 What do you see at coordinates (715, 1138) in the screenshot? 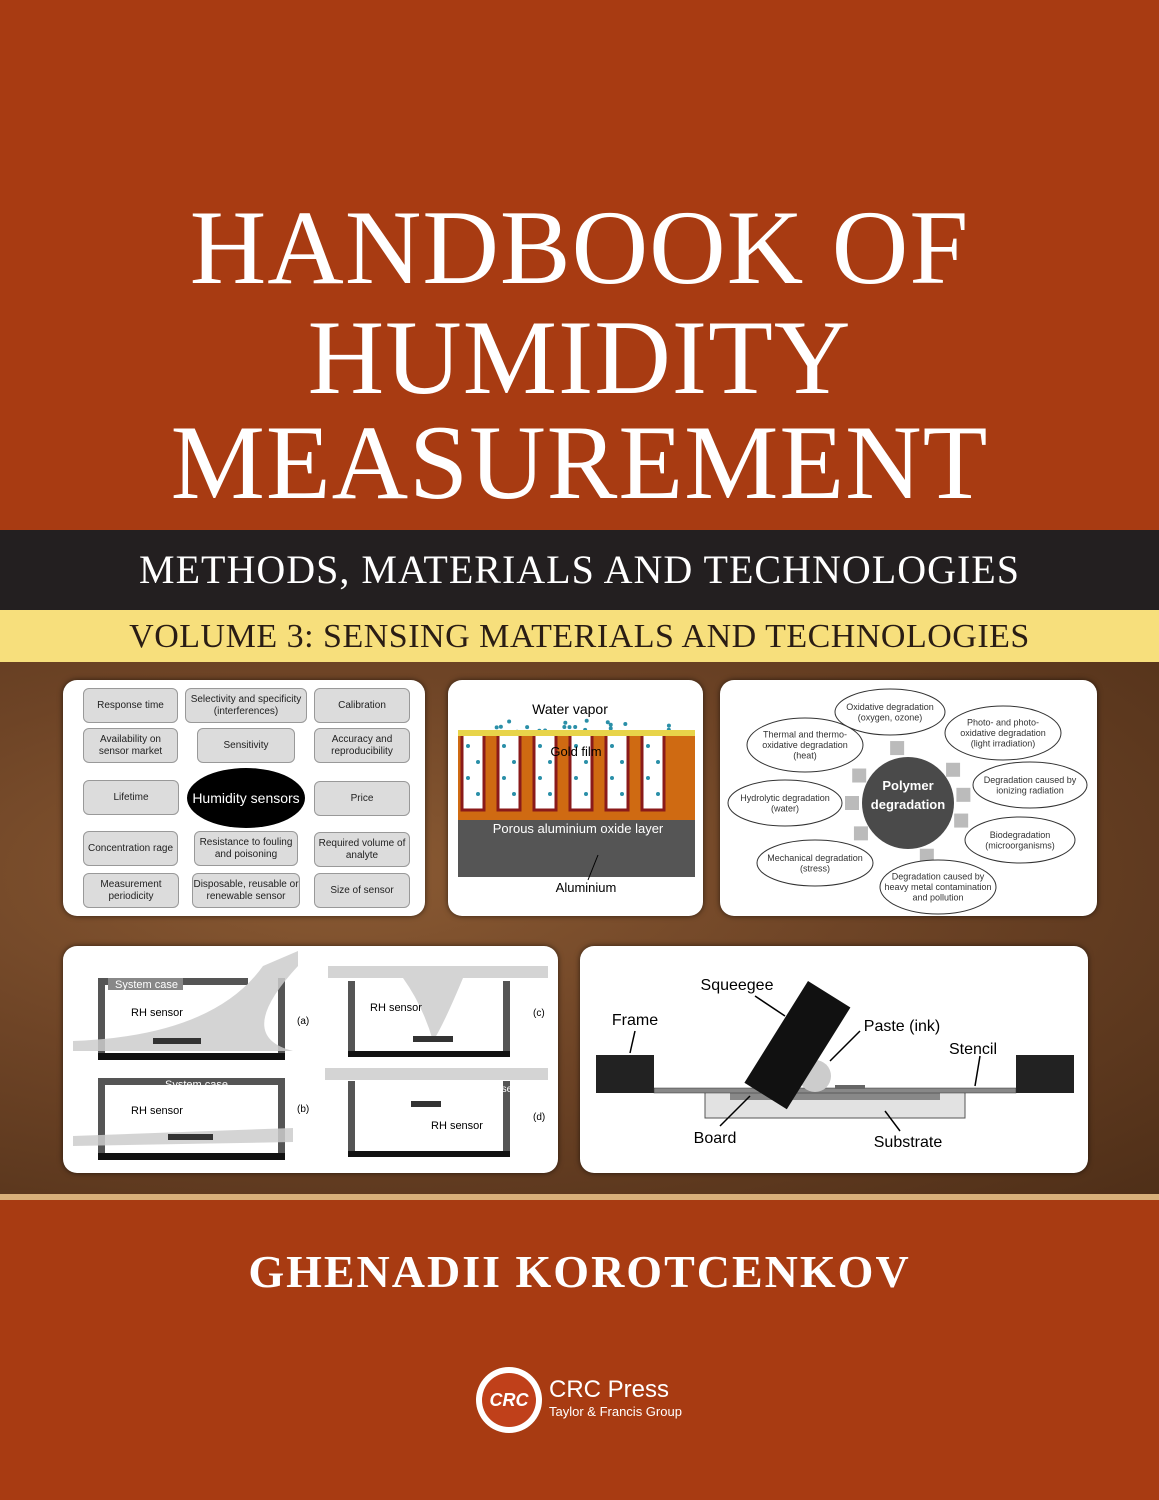
I see `board-label: Board` at bounding box center [715, 1138].